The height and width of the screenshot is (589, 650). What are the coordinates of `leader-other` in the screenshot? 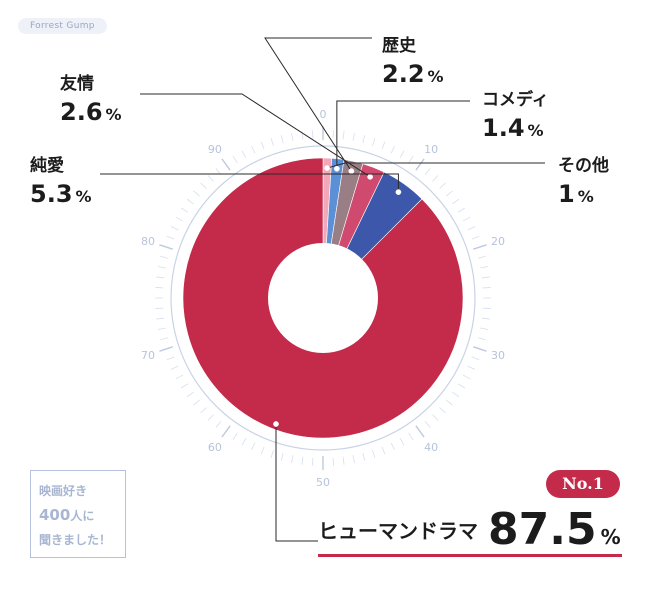 It's located at (435, 165).